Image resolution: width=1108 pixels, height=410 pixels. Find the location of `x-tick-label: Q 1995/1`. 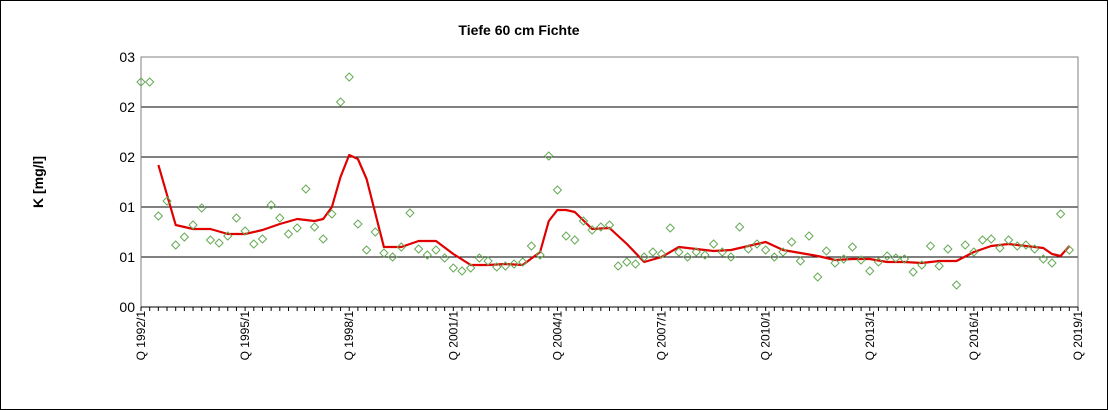

x-tick-label: Q 1995/1 is located at coordinates (245, 336).